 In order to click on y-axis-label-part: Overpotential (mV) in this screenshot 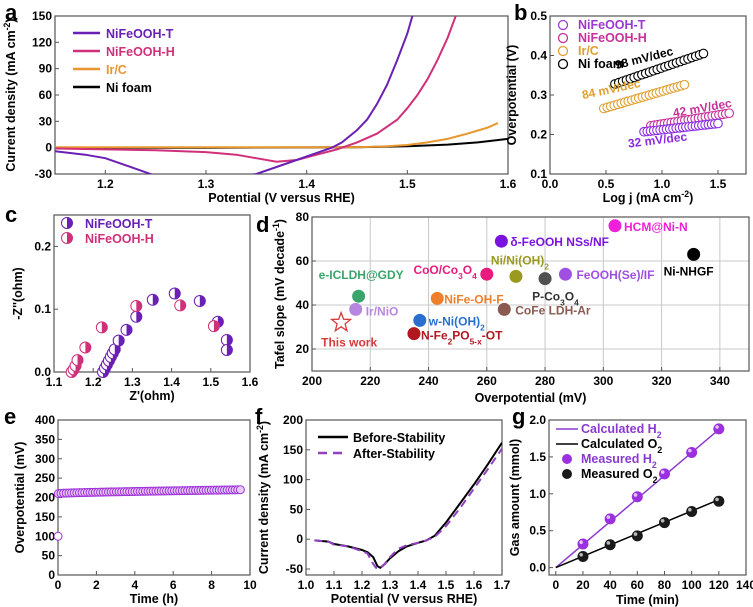, I will do `click(20, 498)`.